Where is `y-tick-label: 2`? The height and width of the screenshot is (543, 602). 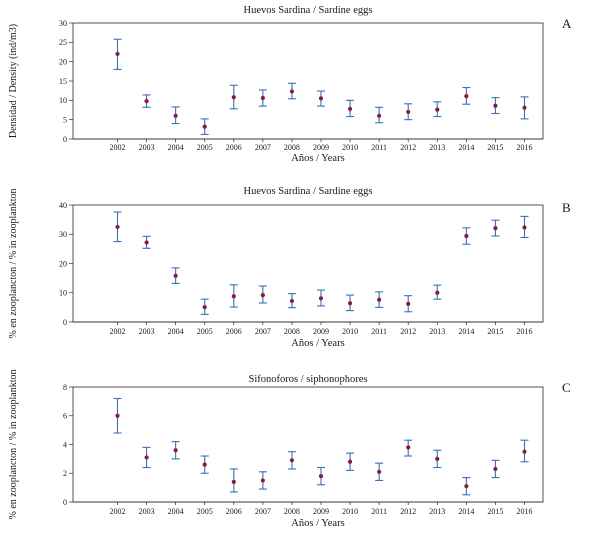 y-tick-label: 2 is located at coordinates (65, 473).